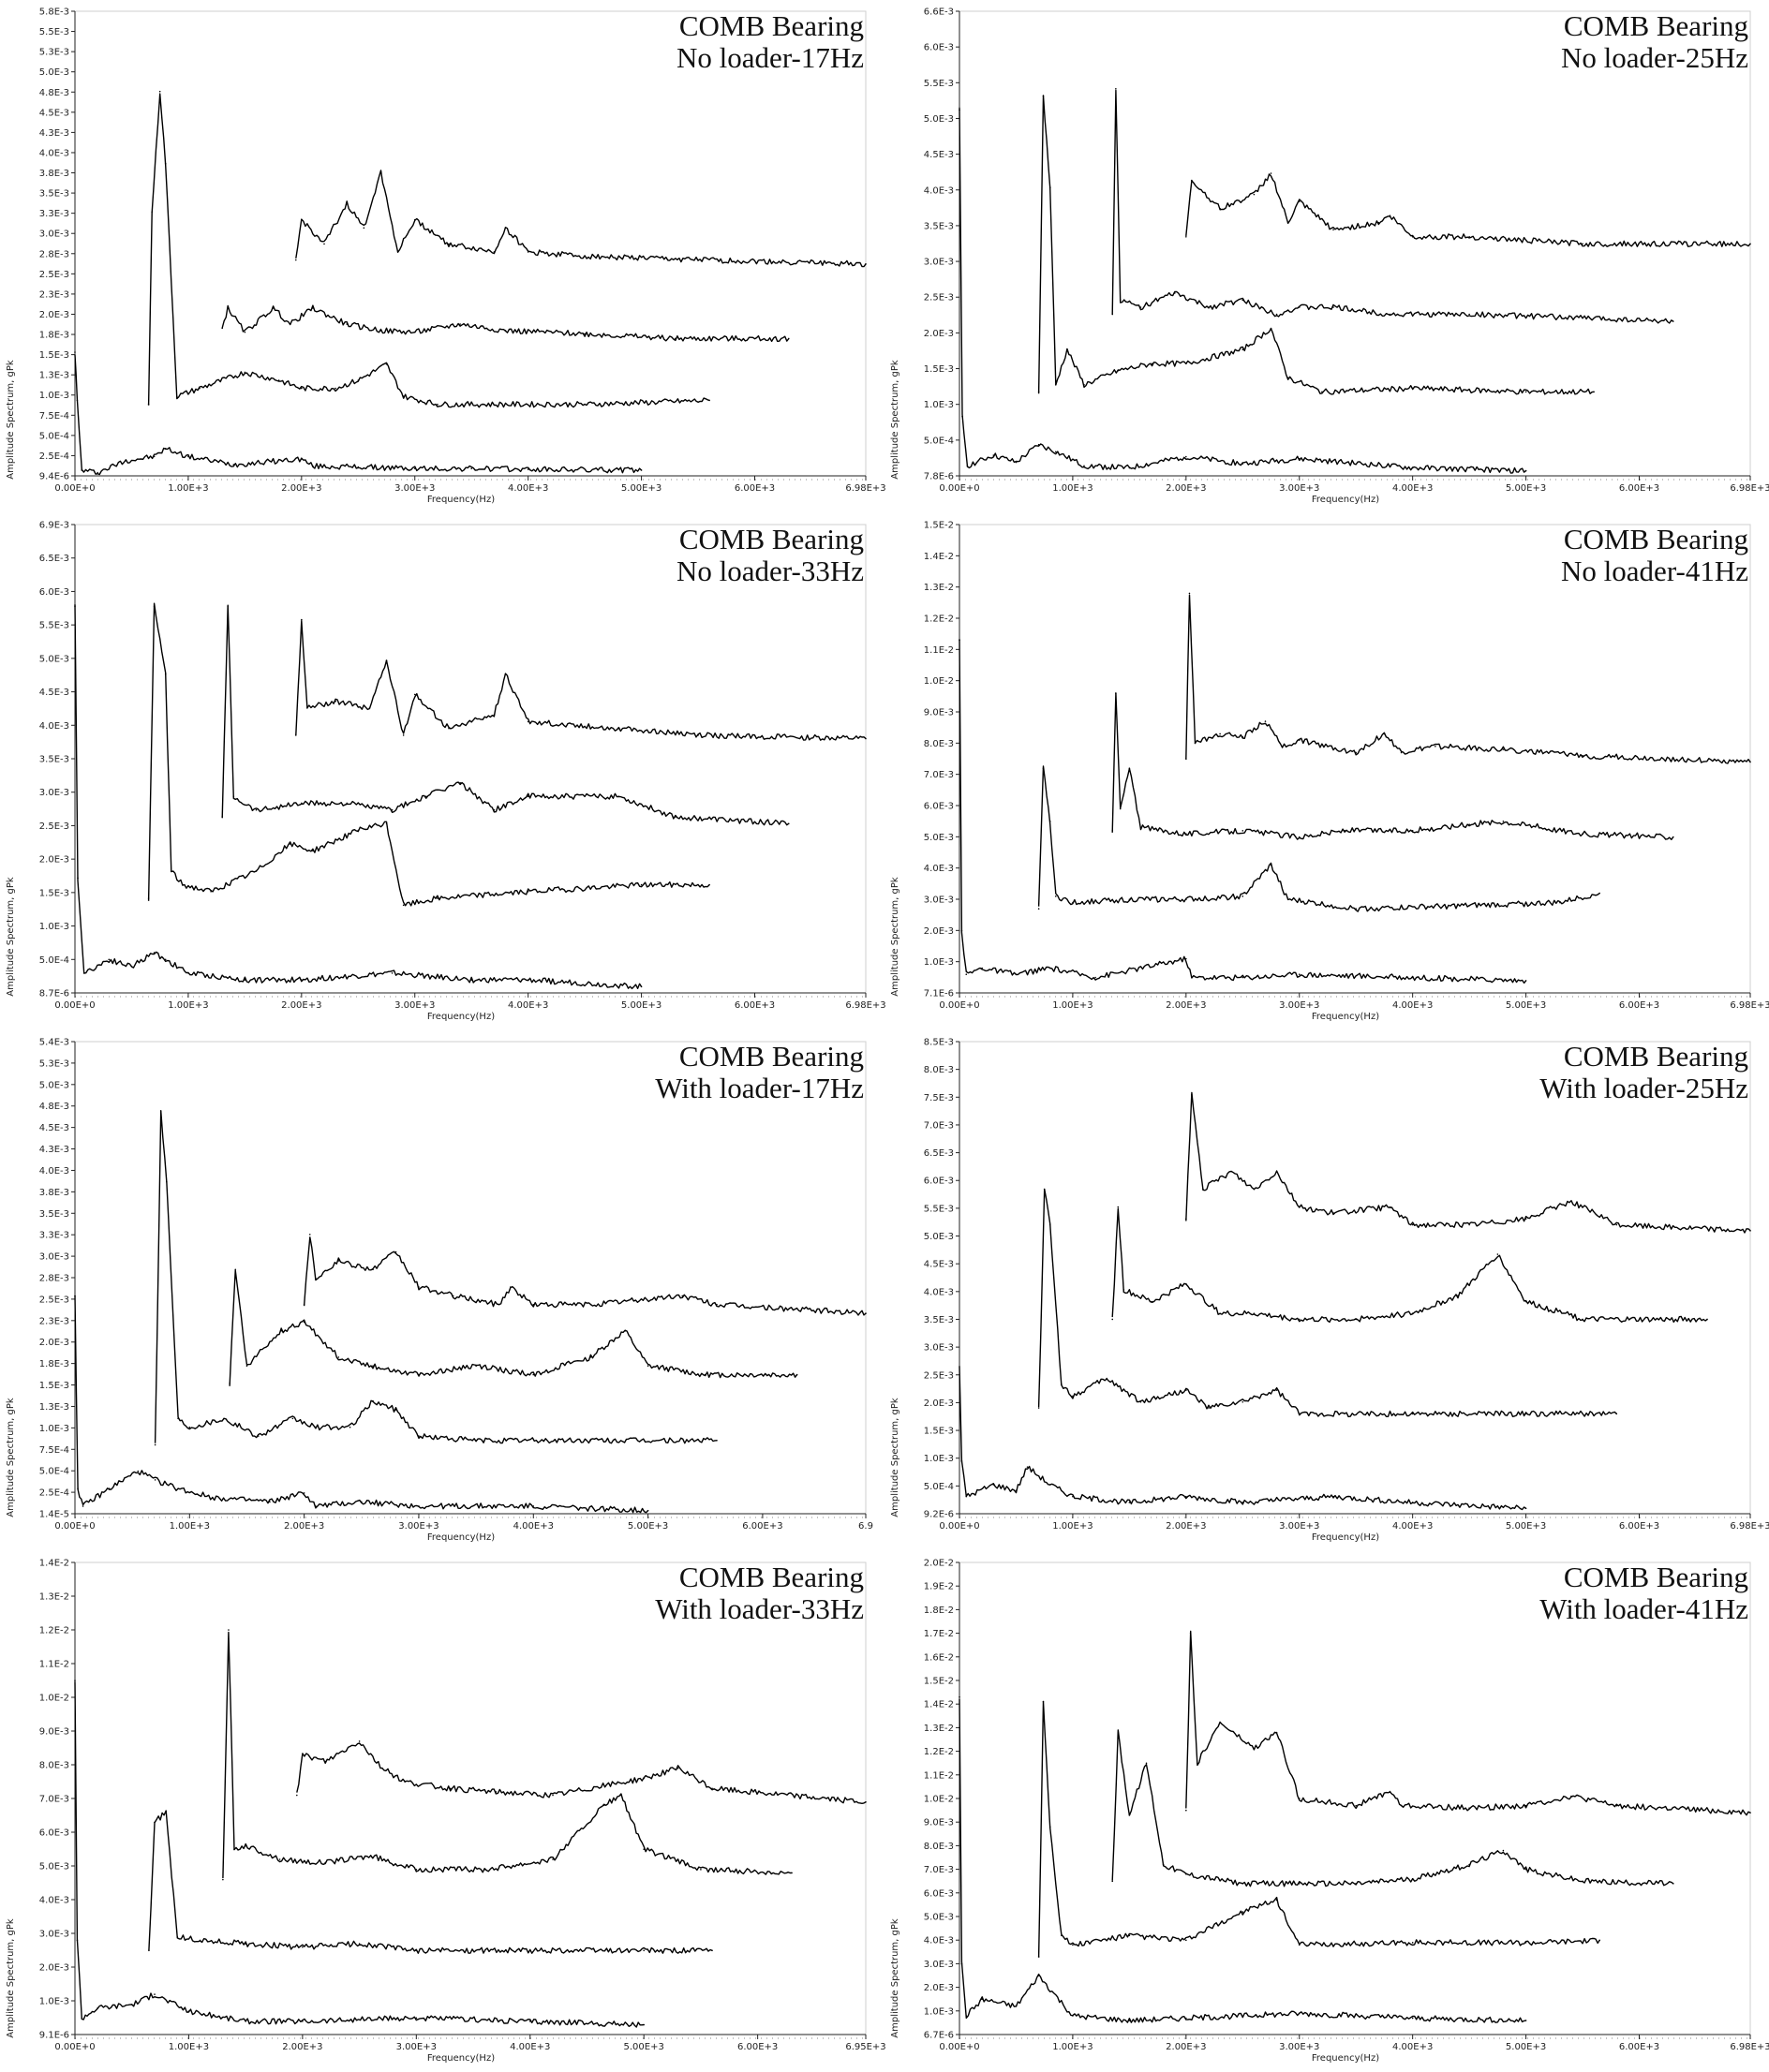 The image size is (1769, 2072). Describe the element at coordinates (939, 1098) in the screenshot. I see `y-tick-label: 7.5E-3` at that location.